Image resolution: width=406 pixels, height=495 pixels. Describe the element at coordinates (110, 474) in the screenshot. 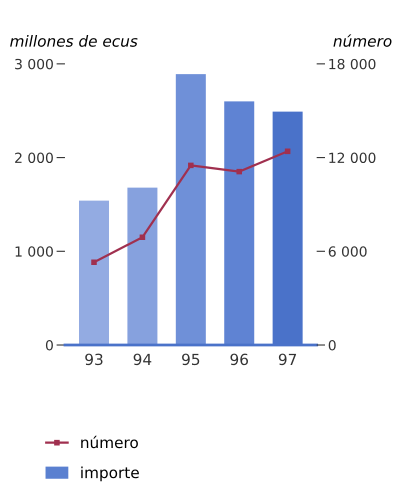

I see `legend-label: importe` at that location.